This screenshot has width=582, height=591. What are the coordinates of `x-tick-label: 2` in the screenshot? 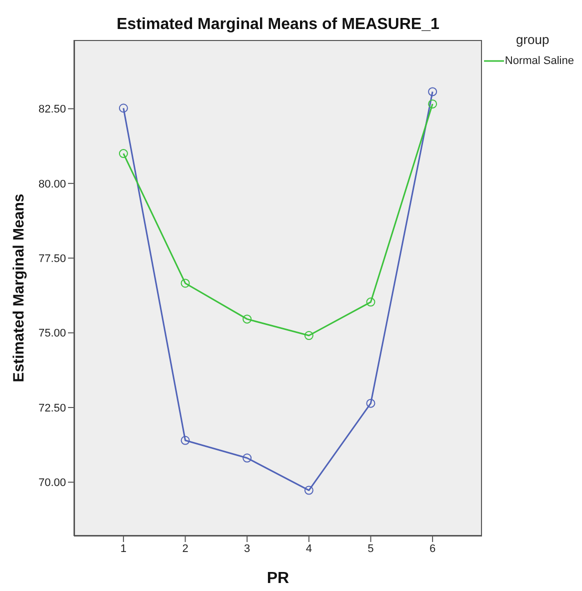 It's located at (185, 548).